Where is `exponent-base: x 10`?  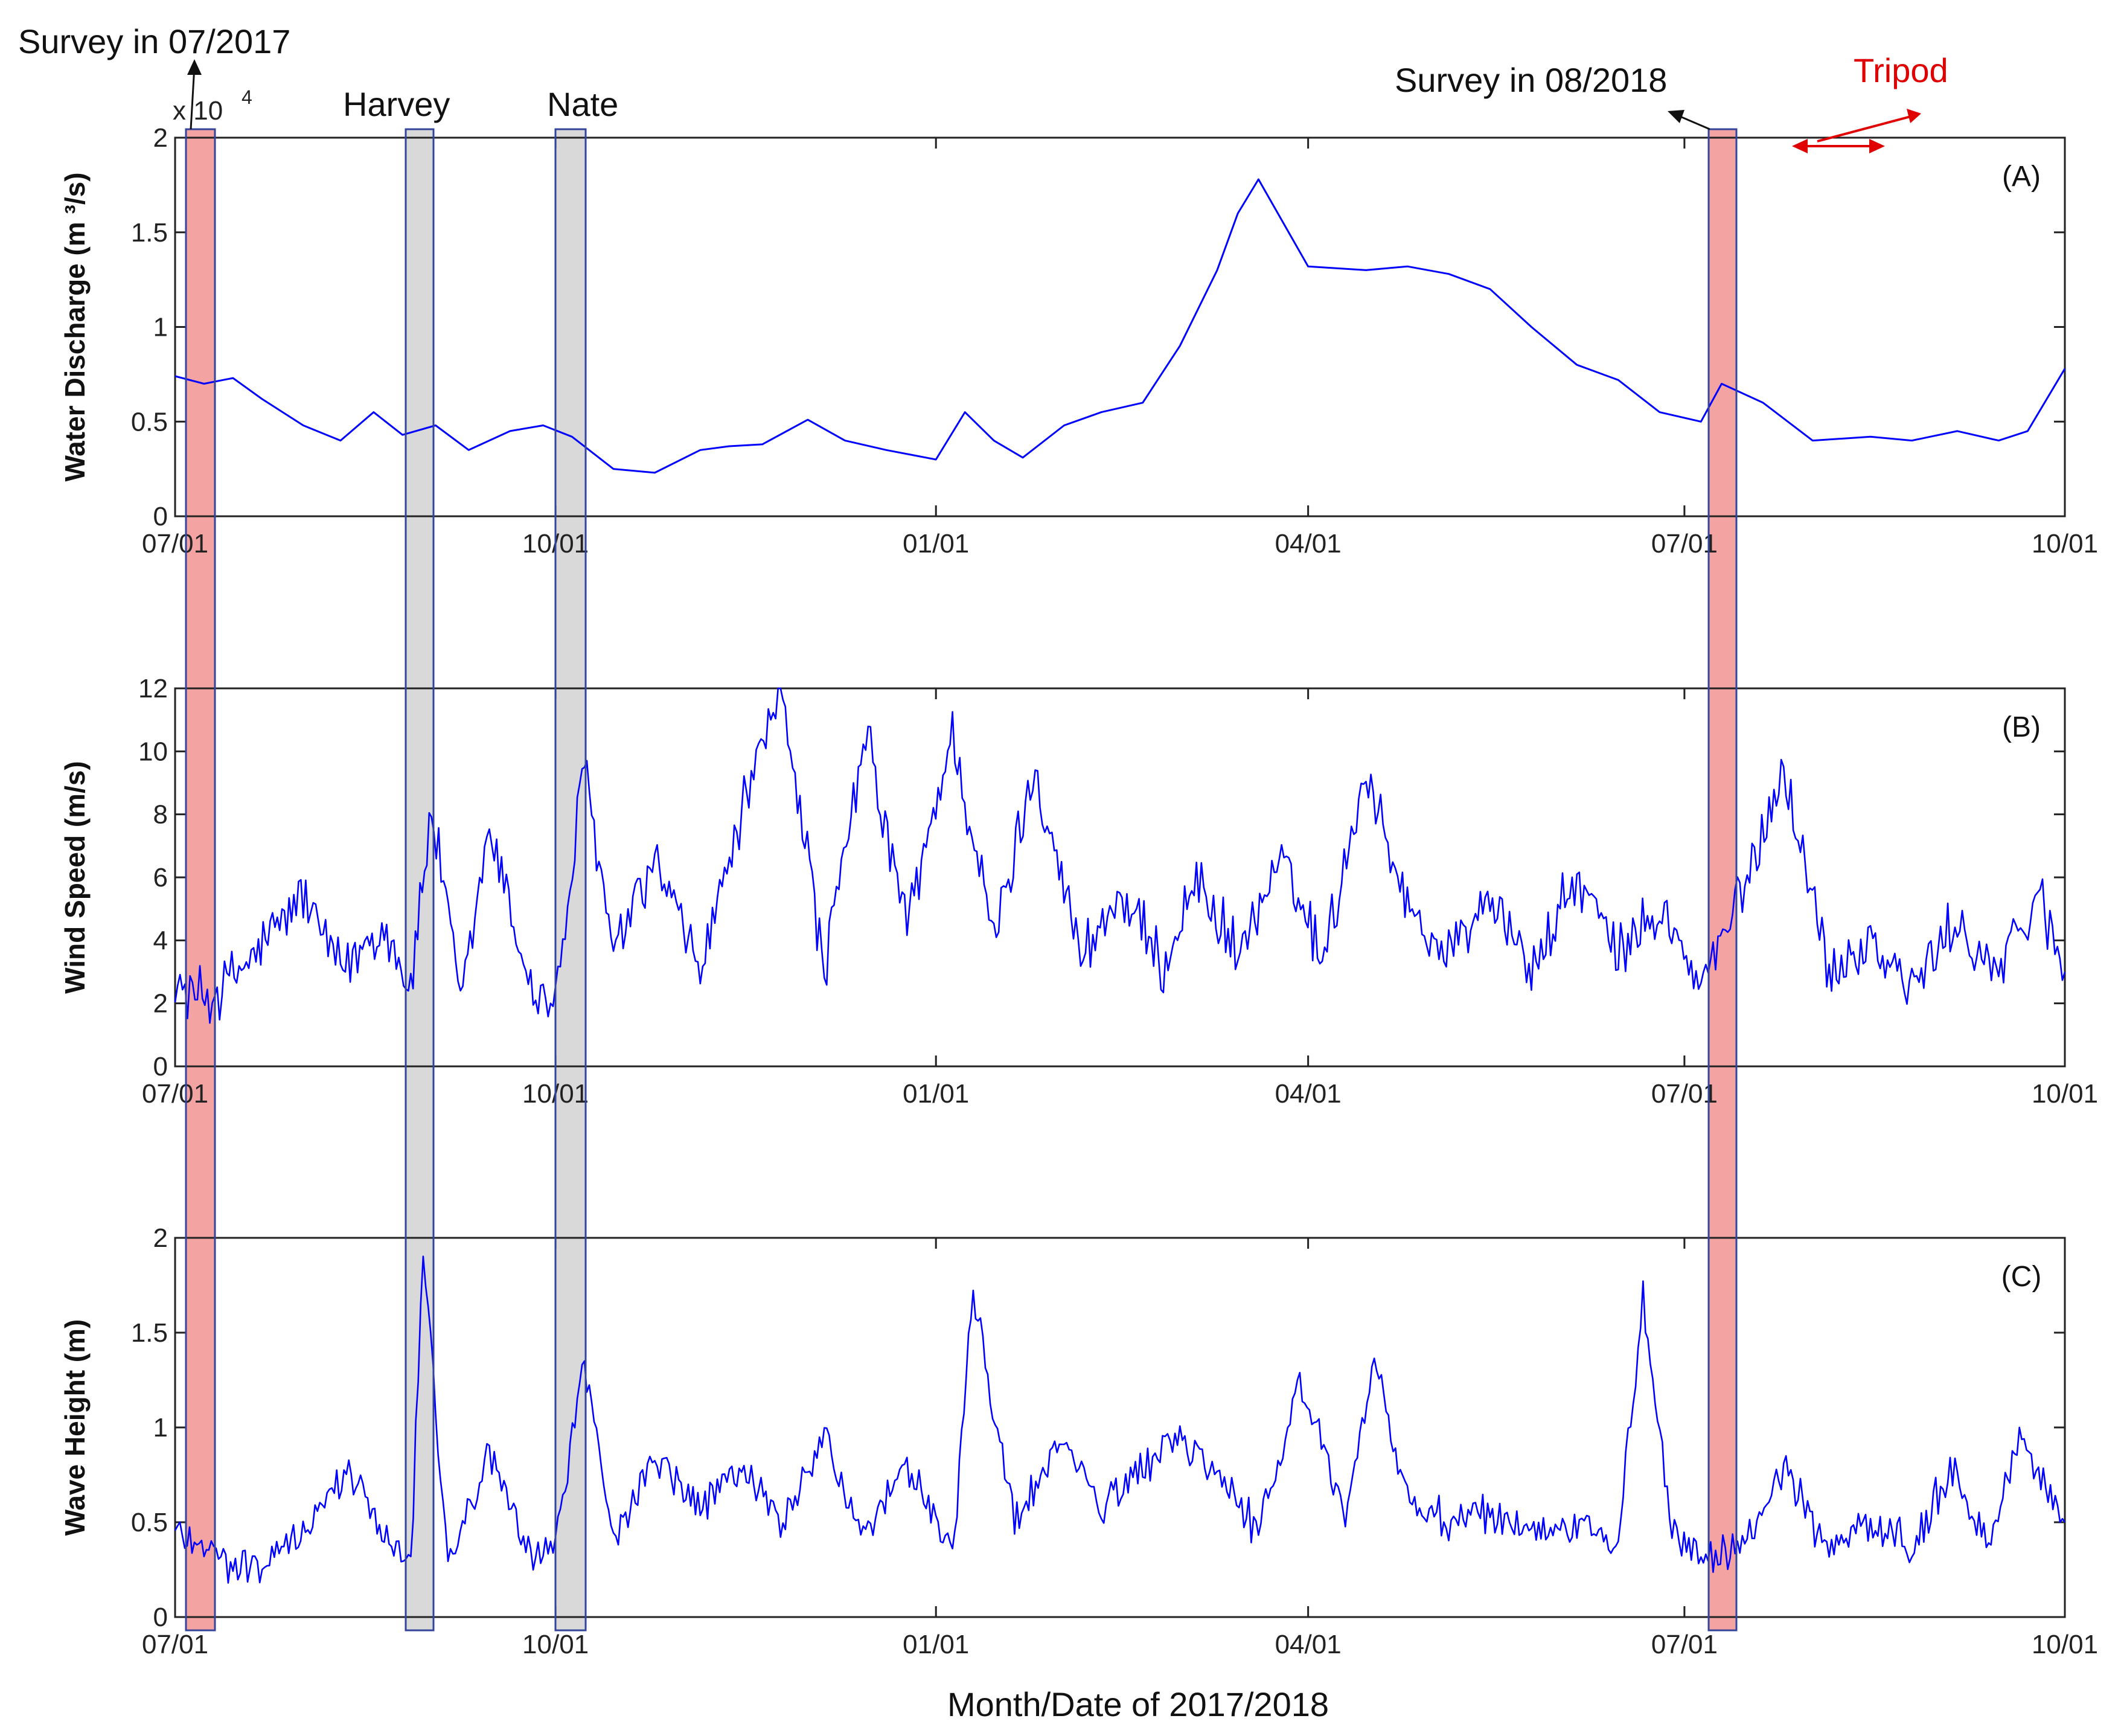 exponent-base: x 10 is located at coordinates (198, 111).